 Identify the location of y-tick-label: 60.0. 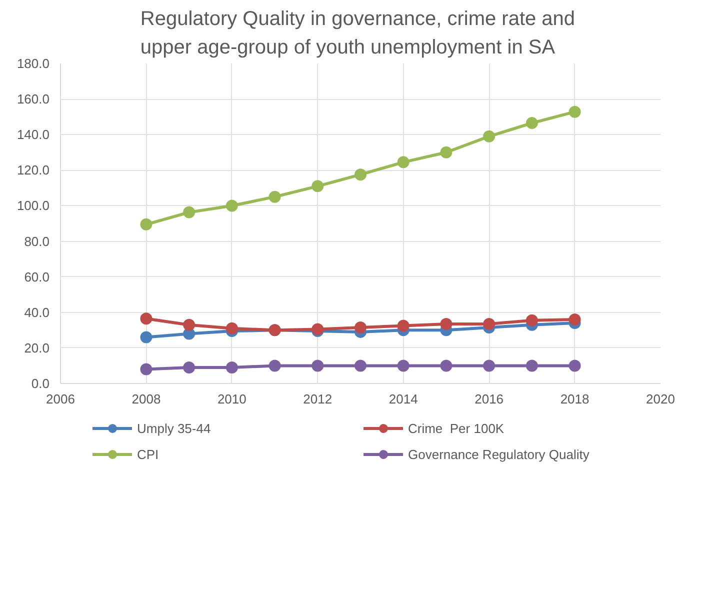
(37, 276).